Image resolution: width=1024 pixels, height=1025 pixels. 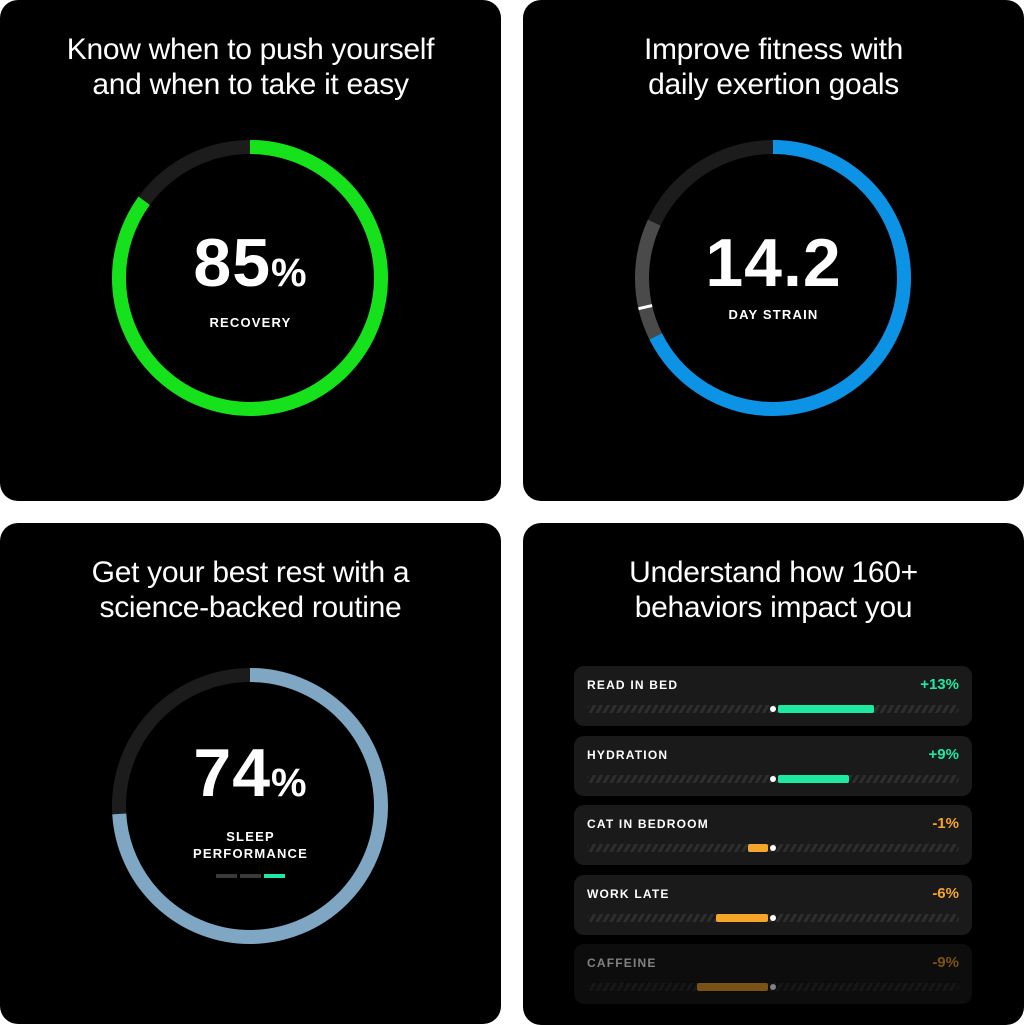 I want to click on title-line: and when to take it easy, so click(x=250, y=84).